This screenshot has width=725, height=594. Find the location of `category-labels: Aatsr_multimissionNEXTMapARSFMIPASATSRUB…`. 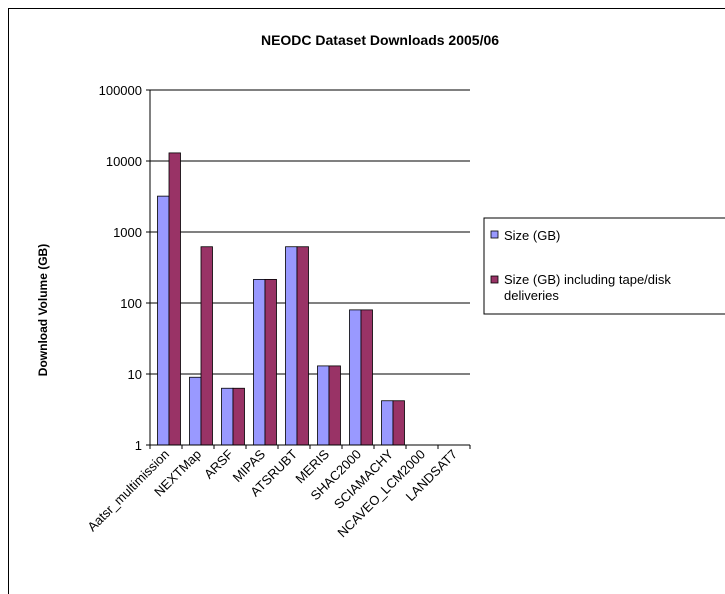

category-labels: Aatsr_multimissionNEXTMapARSFMIPASATSRUB… is located at coordinates (272, 493).